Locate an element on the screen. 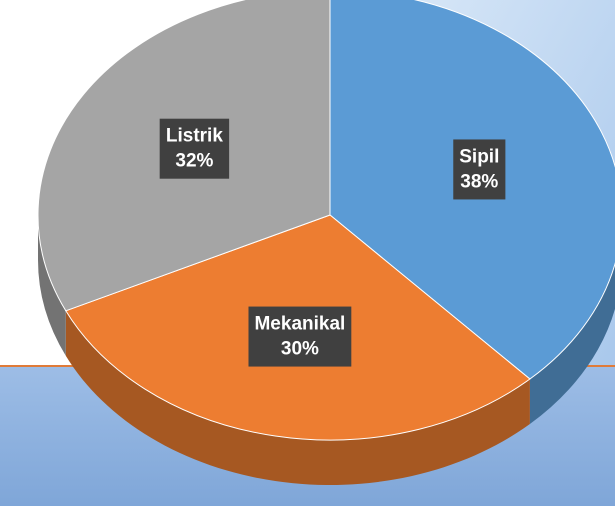 This screenshot has height=506, width=615. data-label-name: Mekanikal is located at coordinates (299, 324).